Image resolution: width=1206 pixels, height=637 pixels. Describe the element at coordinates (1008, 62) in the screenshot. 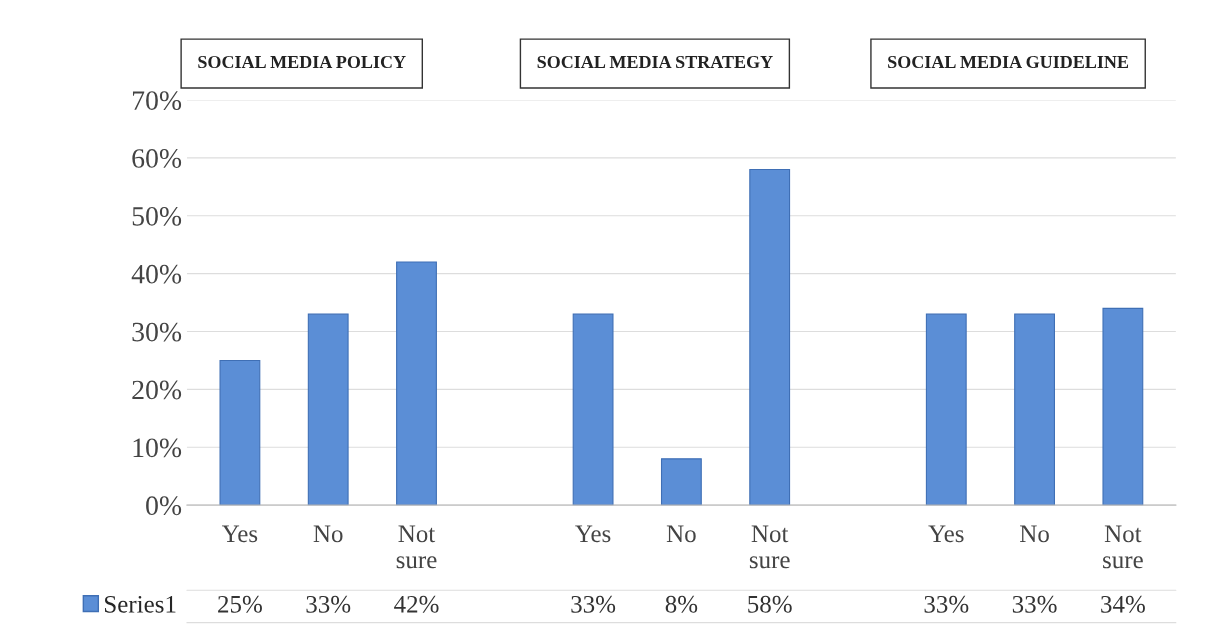

I see `text: SOCIAL MEDIA GUIDELINE` at that location.